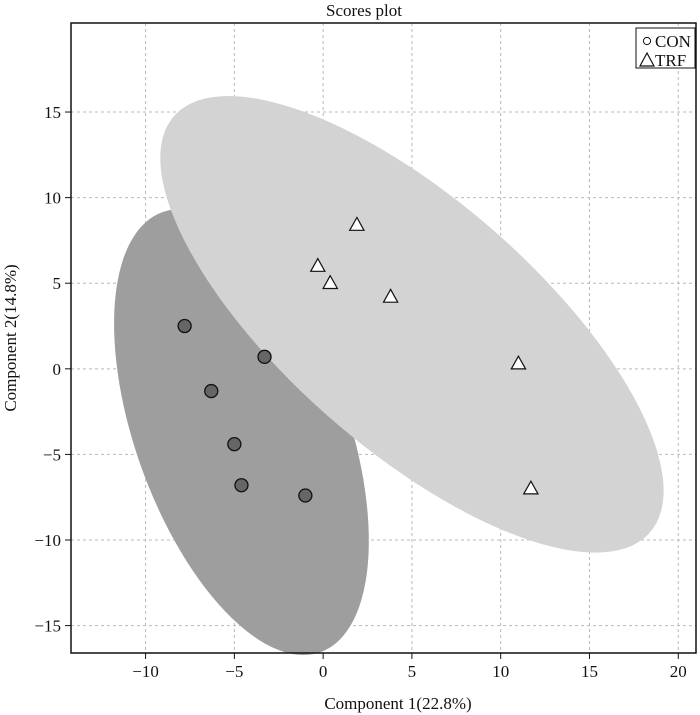 This screenshot has width=700, height=715. What do you see at coordinates (52, 454) in the screenshot?
I see `y-tick-label: −5` at bounding box center [52, 454].